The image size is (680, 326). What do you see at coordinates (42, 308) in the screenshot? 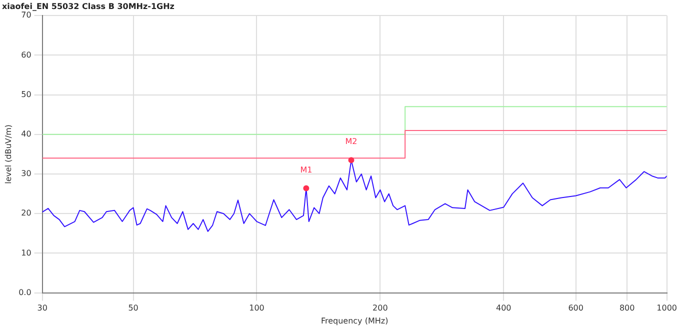
I see `x-tick-label: 30` at bounding box center [42, 308].